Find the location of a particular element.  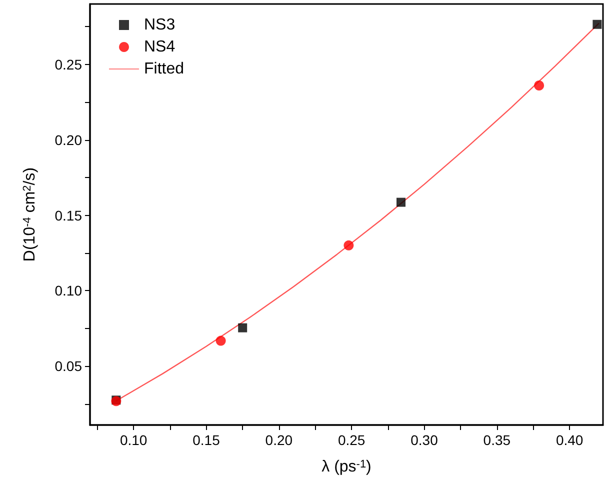

legend-label: Fitted is located at coordinates (164, 69).